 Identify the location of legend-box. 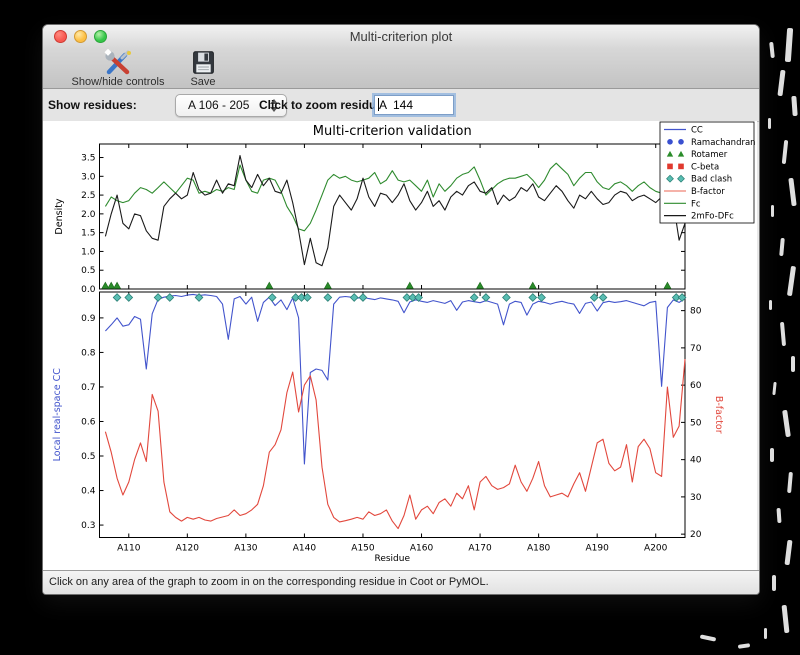
(707, 172).